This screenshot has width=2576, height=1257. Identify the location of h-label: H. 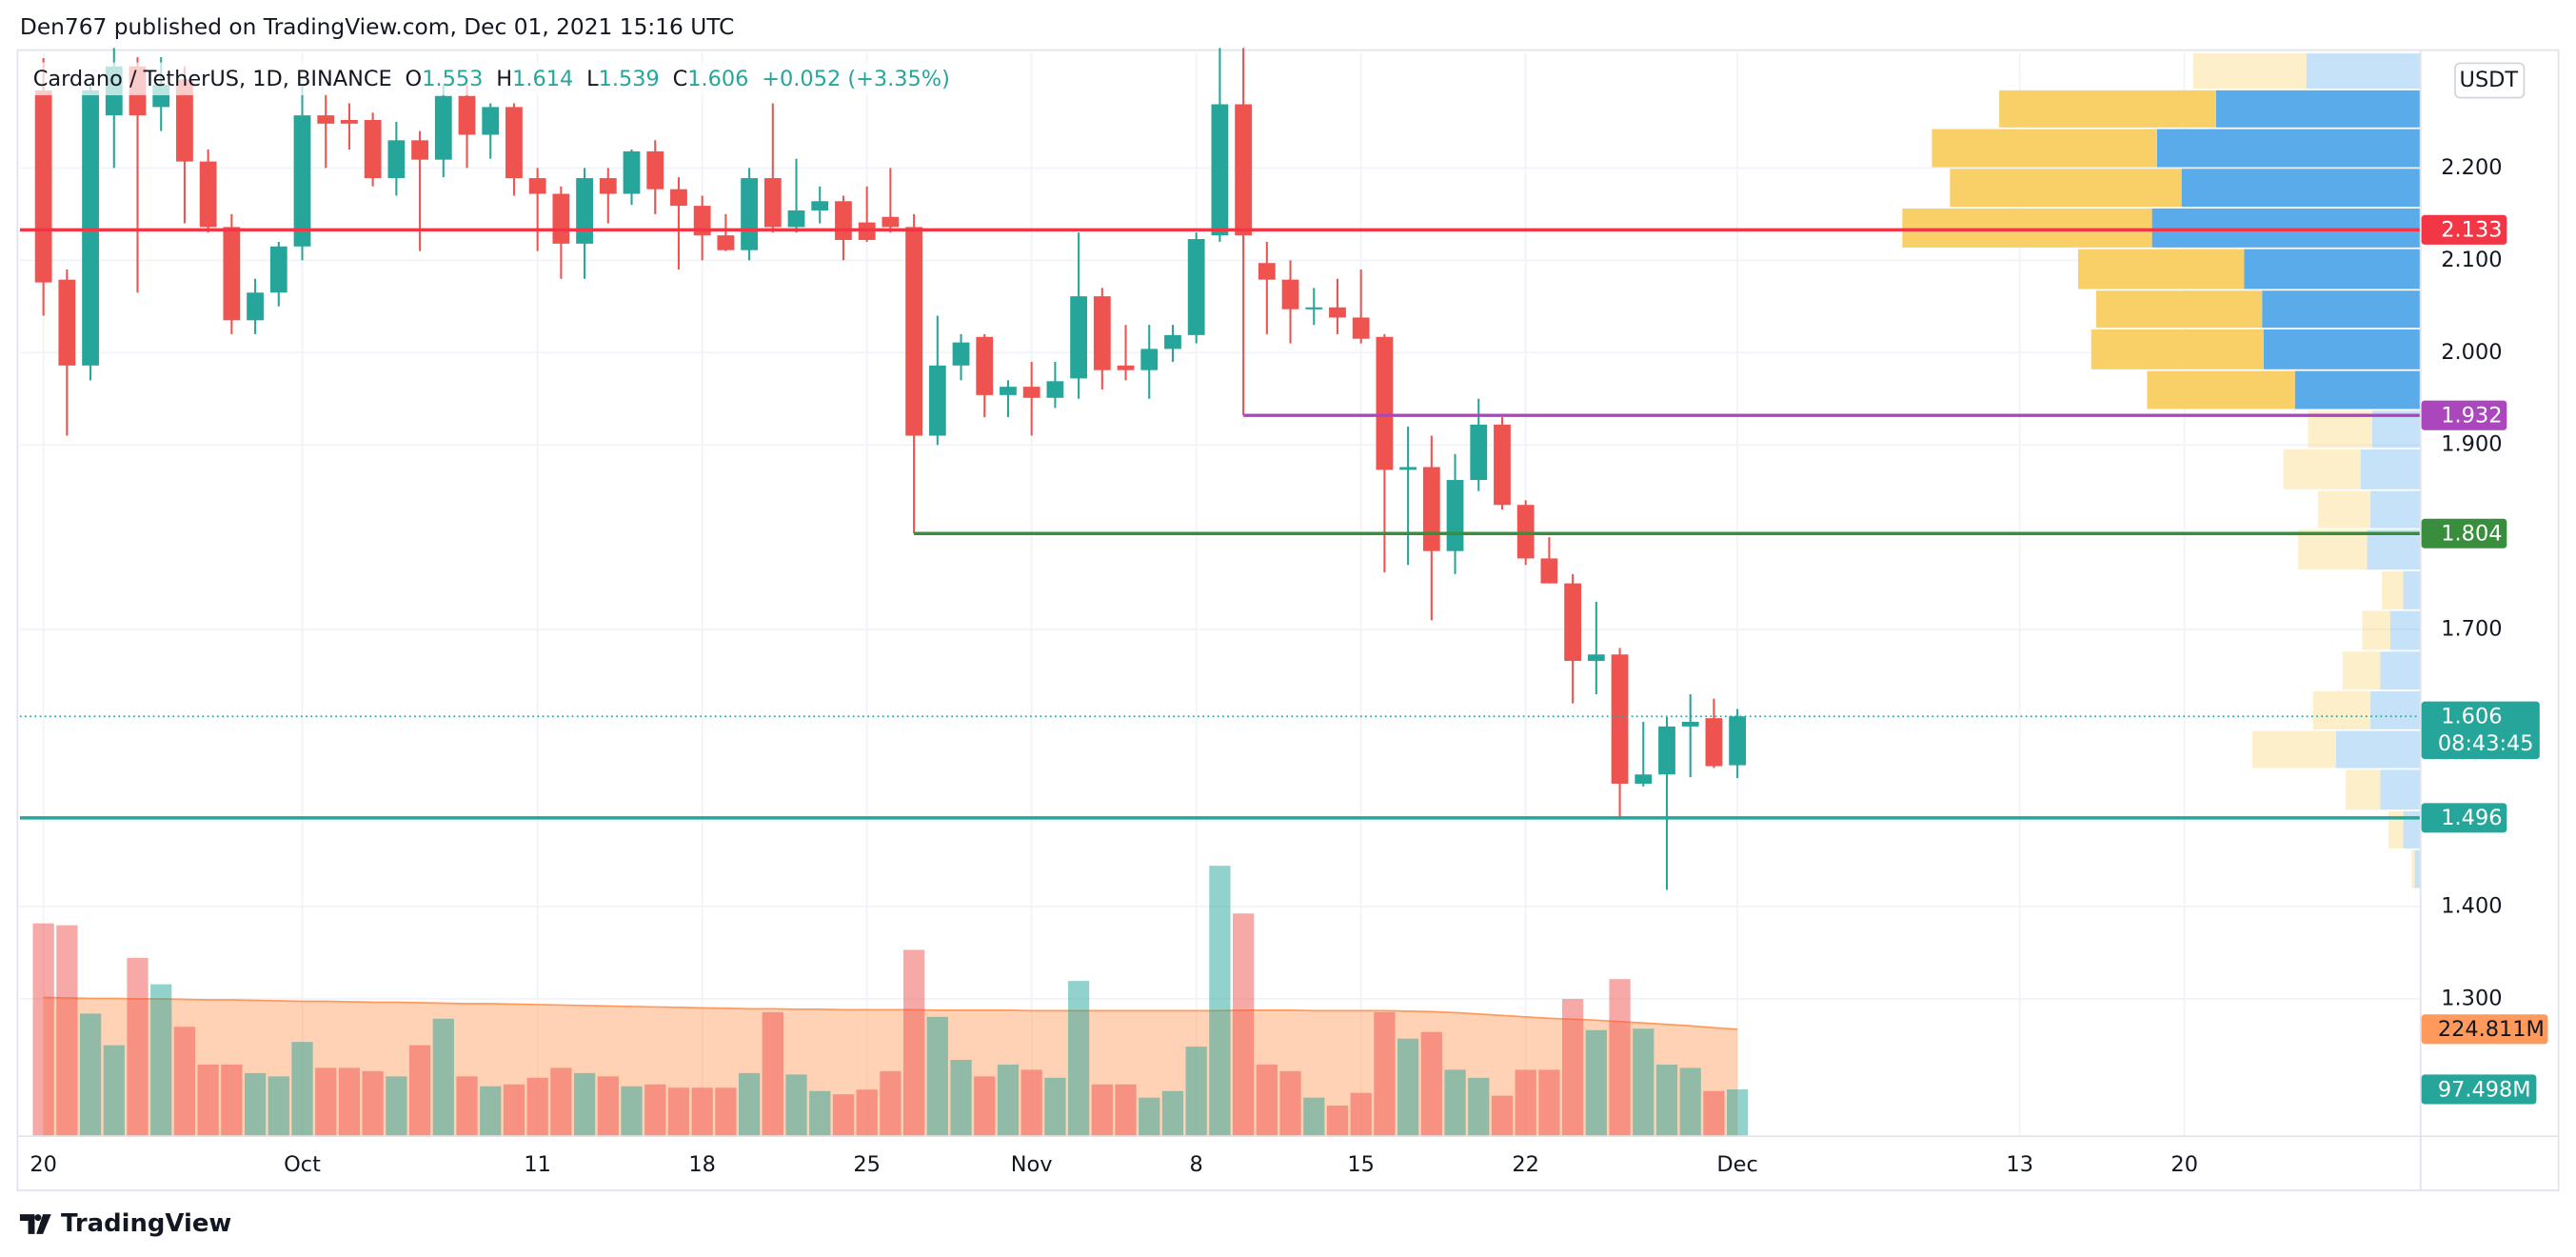
(504, 78).